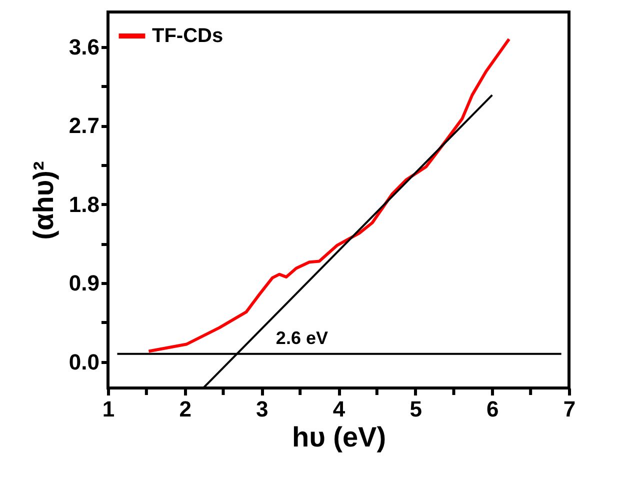  What do you see at coordinates (416, 409) in the screenshot?
I see `x-tick-label: 5` at bounding box center [416, 409].